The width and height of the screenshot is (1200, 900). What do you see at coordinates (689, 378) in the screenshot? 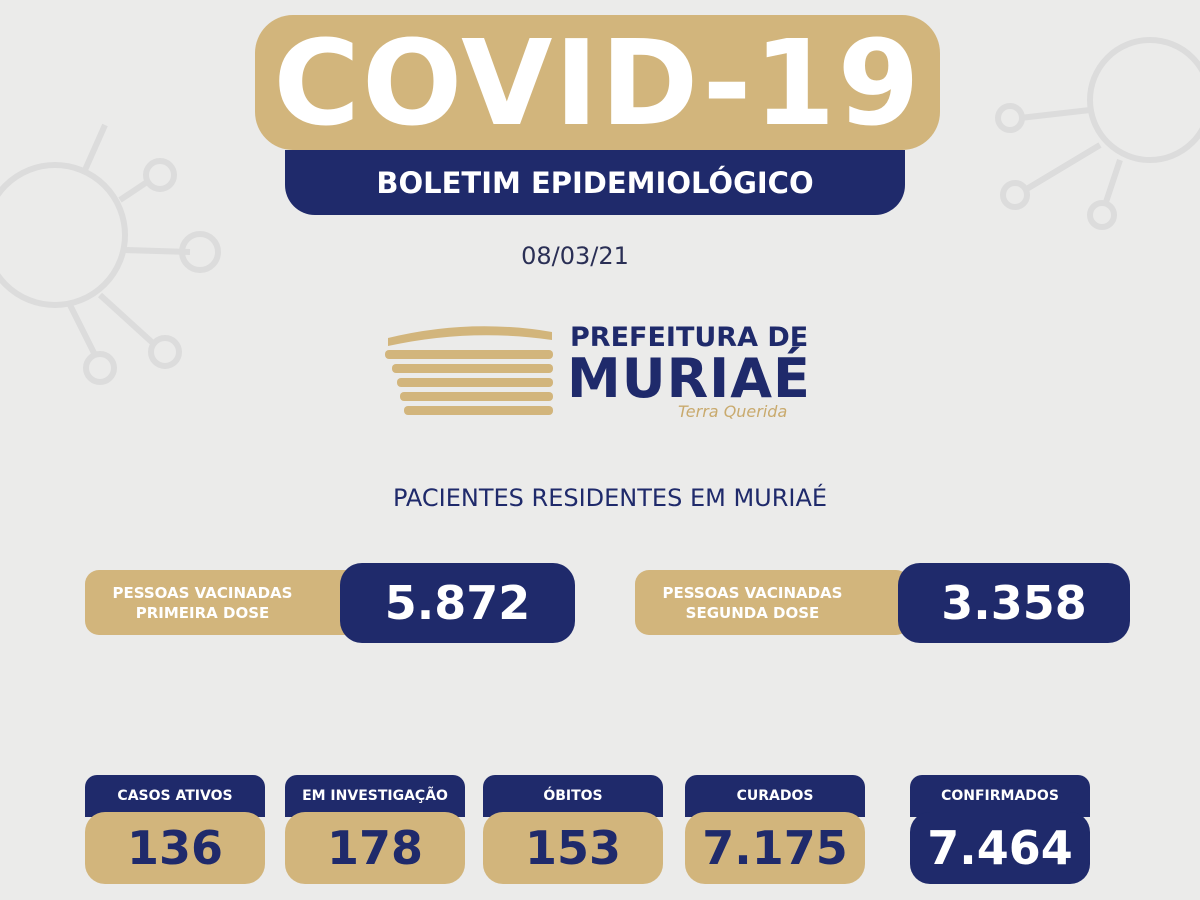
I see `logo-name: MURIAÉ` at bounding box center [689, 378].